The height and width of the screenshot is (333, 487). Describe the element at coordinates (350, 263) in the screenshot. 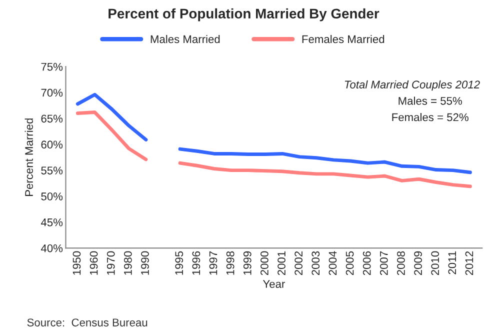

I see `x-tick-label: 2005` at that location.